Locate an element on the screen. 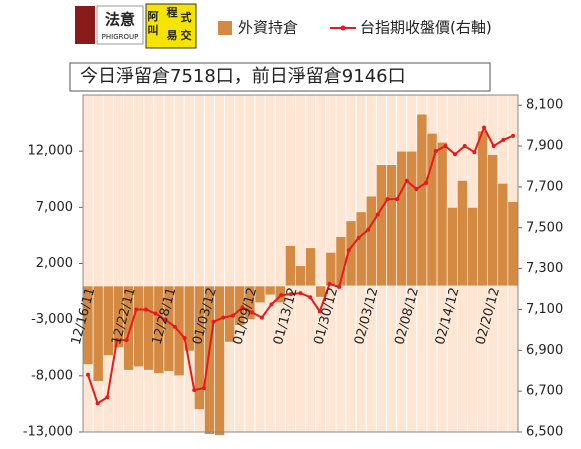  y-tick-label: -3,000 is located at coordinates (52, 319).